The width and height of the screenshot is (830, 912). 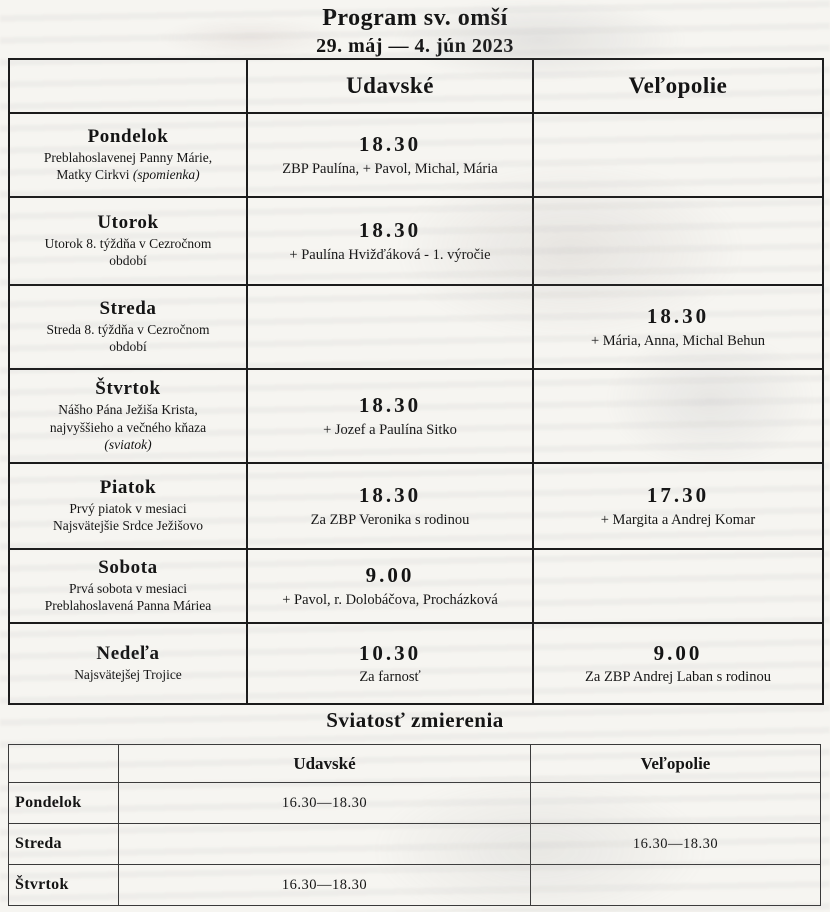 I want to click on confession-row-pondelok: Pondelok 16.30—18.30, so click(x=414, y=803).